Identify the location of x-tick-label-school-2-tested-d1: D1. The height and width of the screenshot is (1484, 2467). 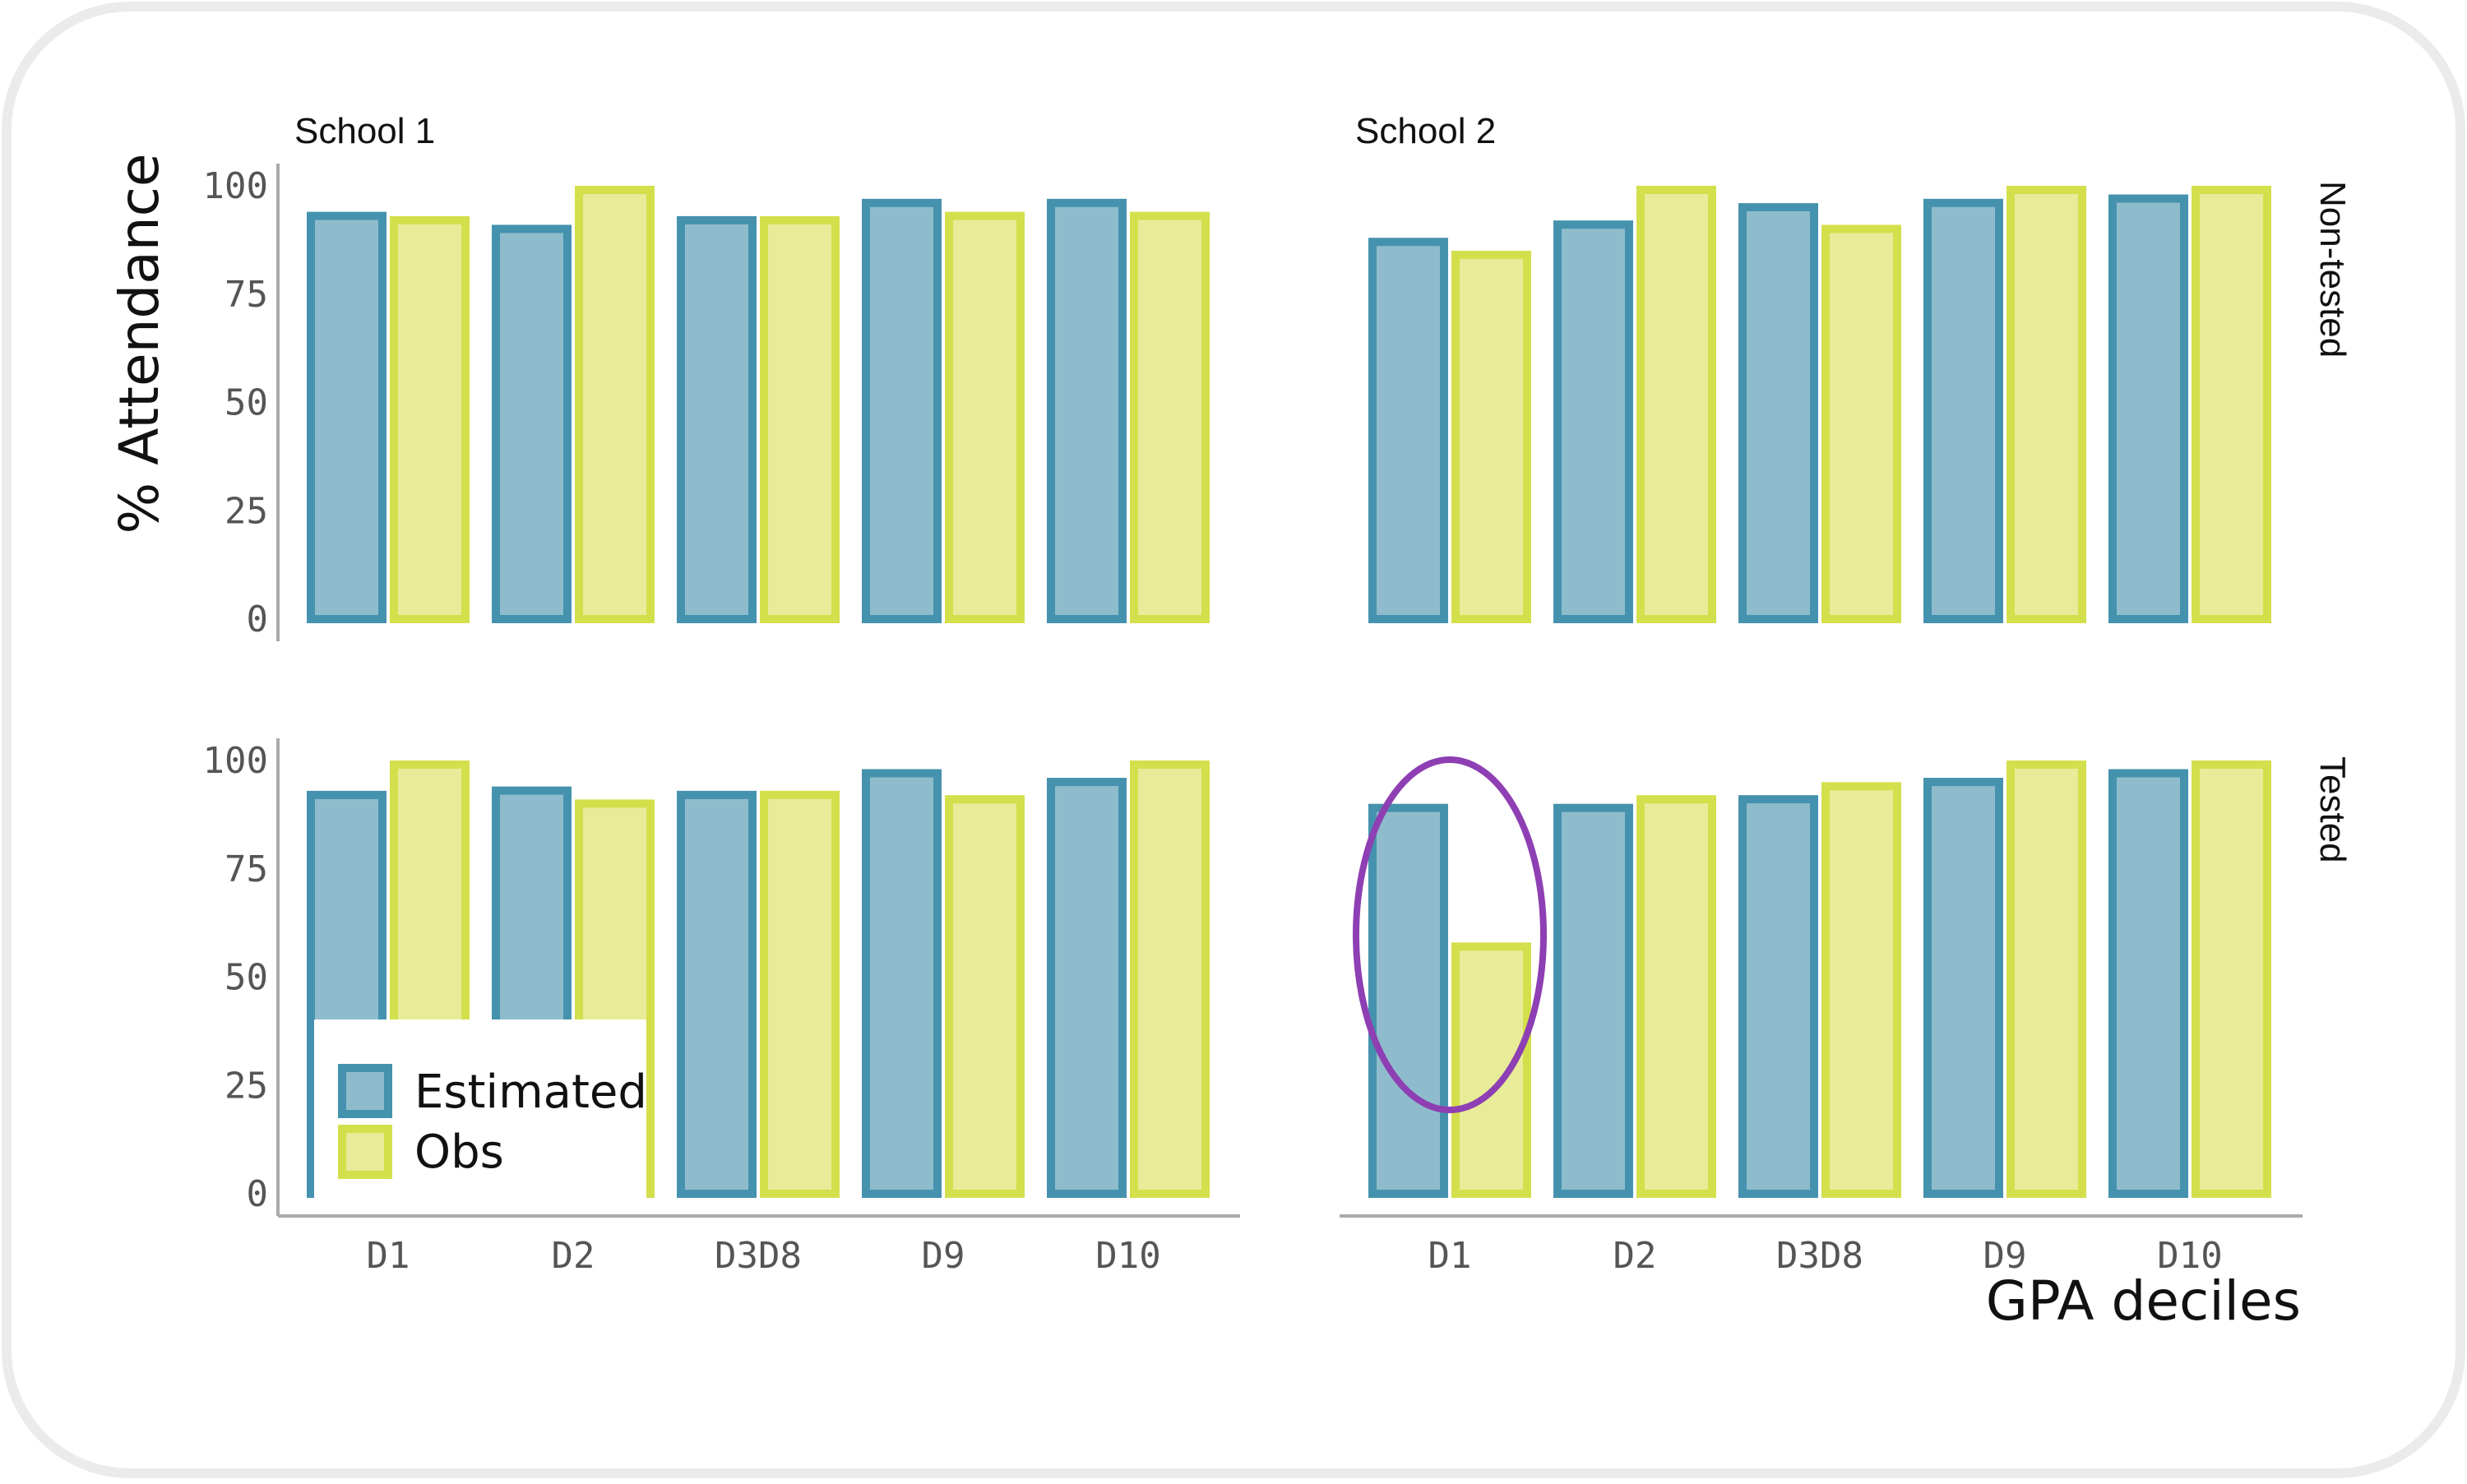
(1450, 1256).